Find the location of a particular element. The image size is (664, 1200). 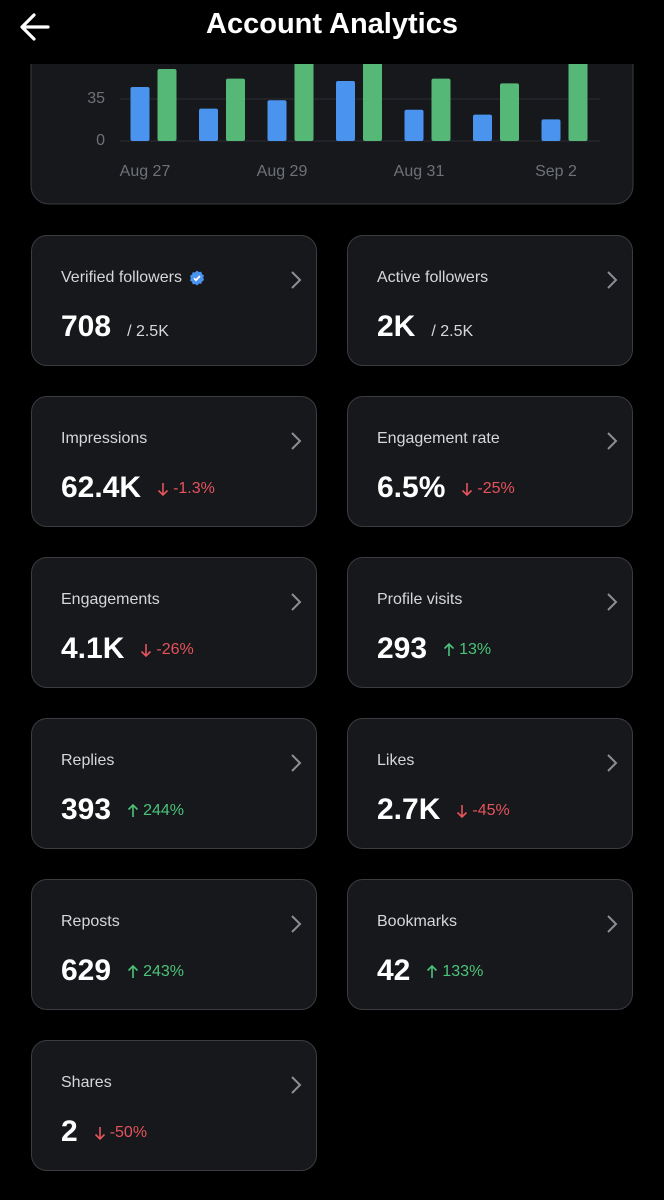

card-value-row: 629 243% is located at coordinates (122, 971).